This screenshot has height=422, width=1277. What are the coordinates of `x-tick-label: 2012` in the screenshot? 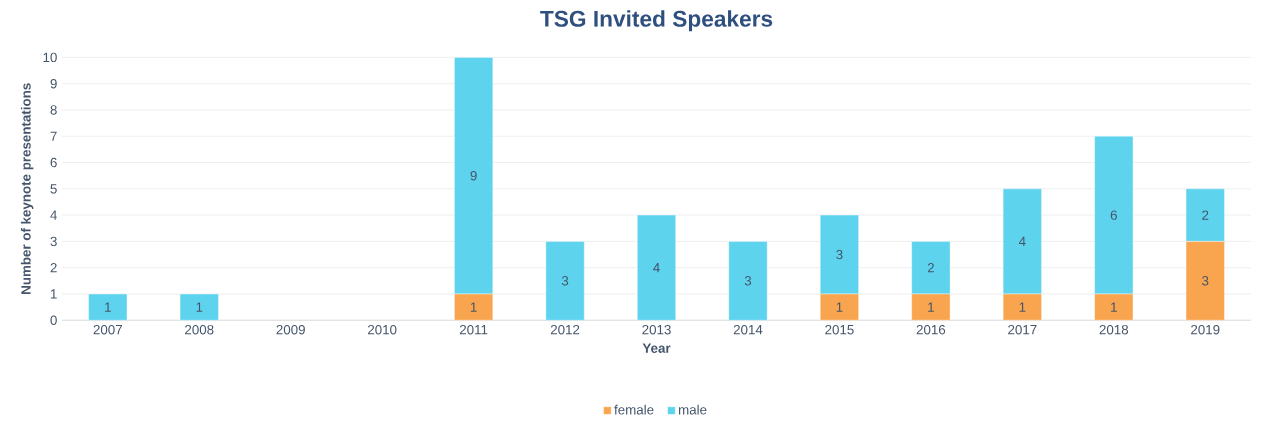 It's located at (565, 330).